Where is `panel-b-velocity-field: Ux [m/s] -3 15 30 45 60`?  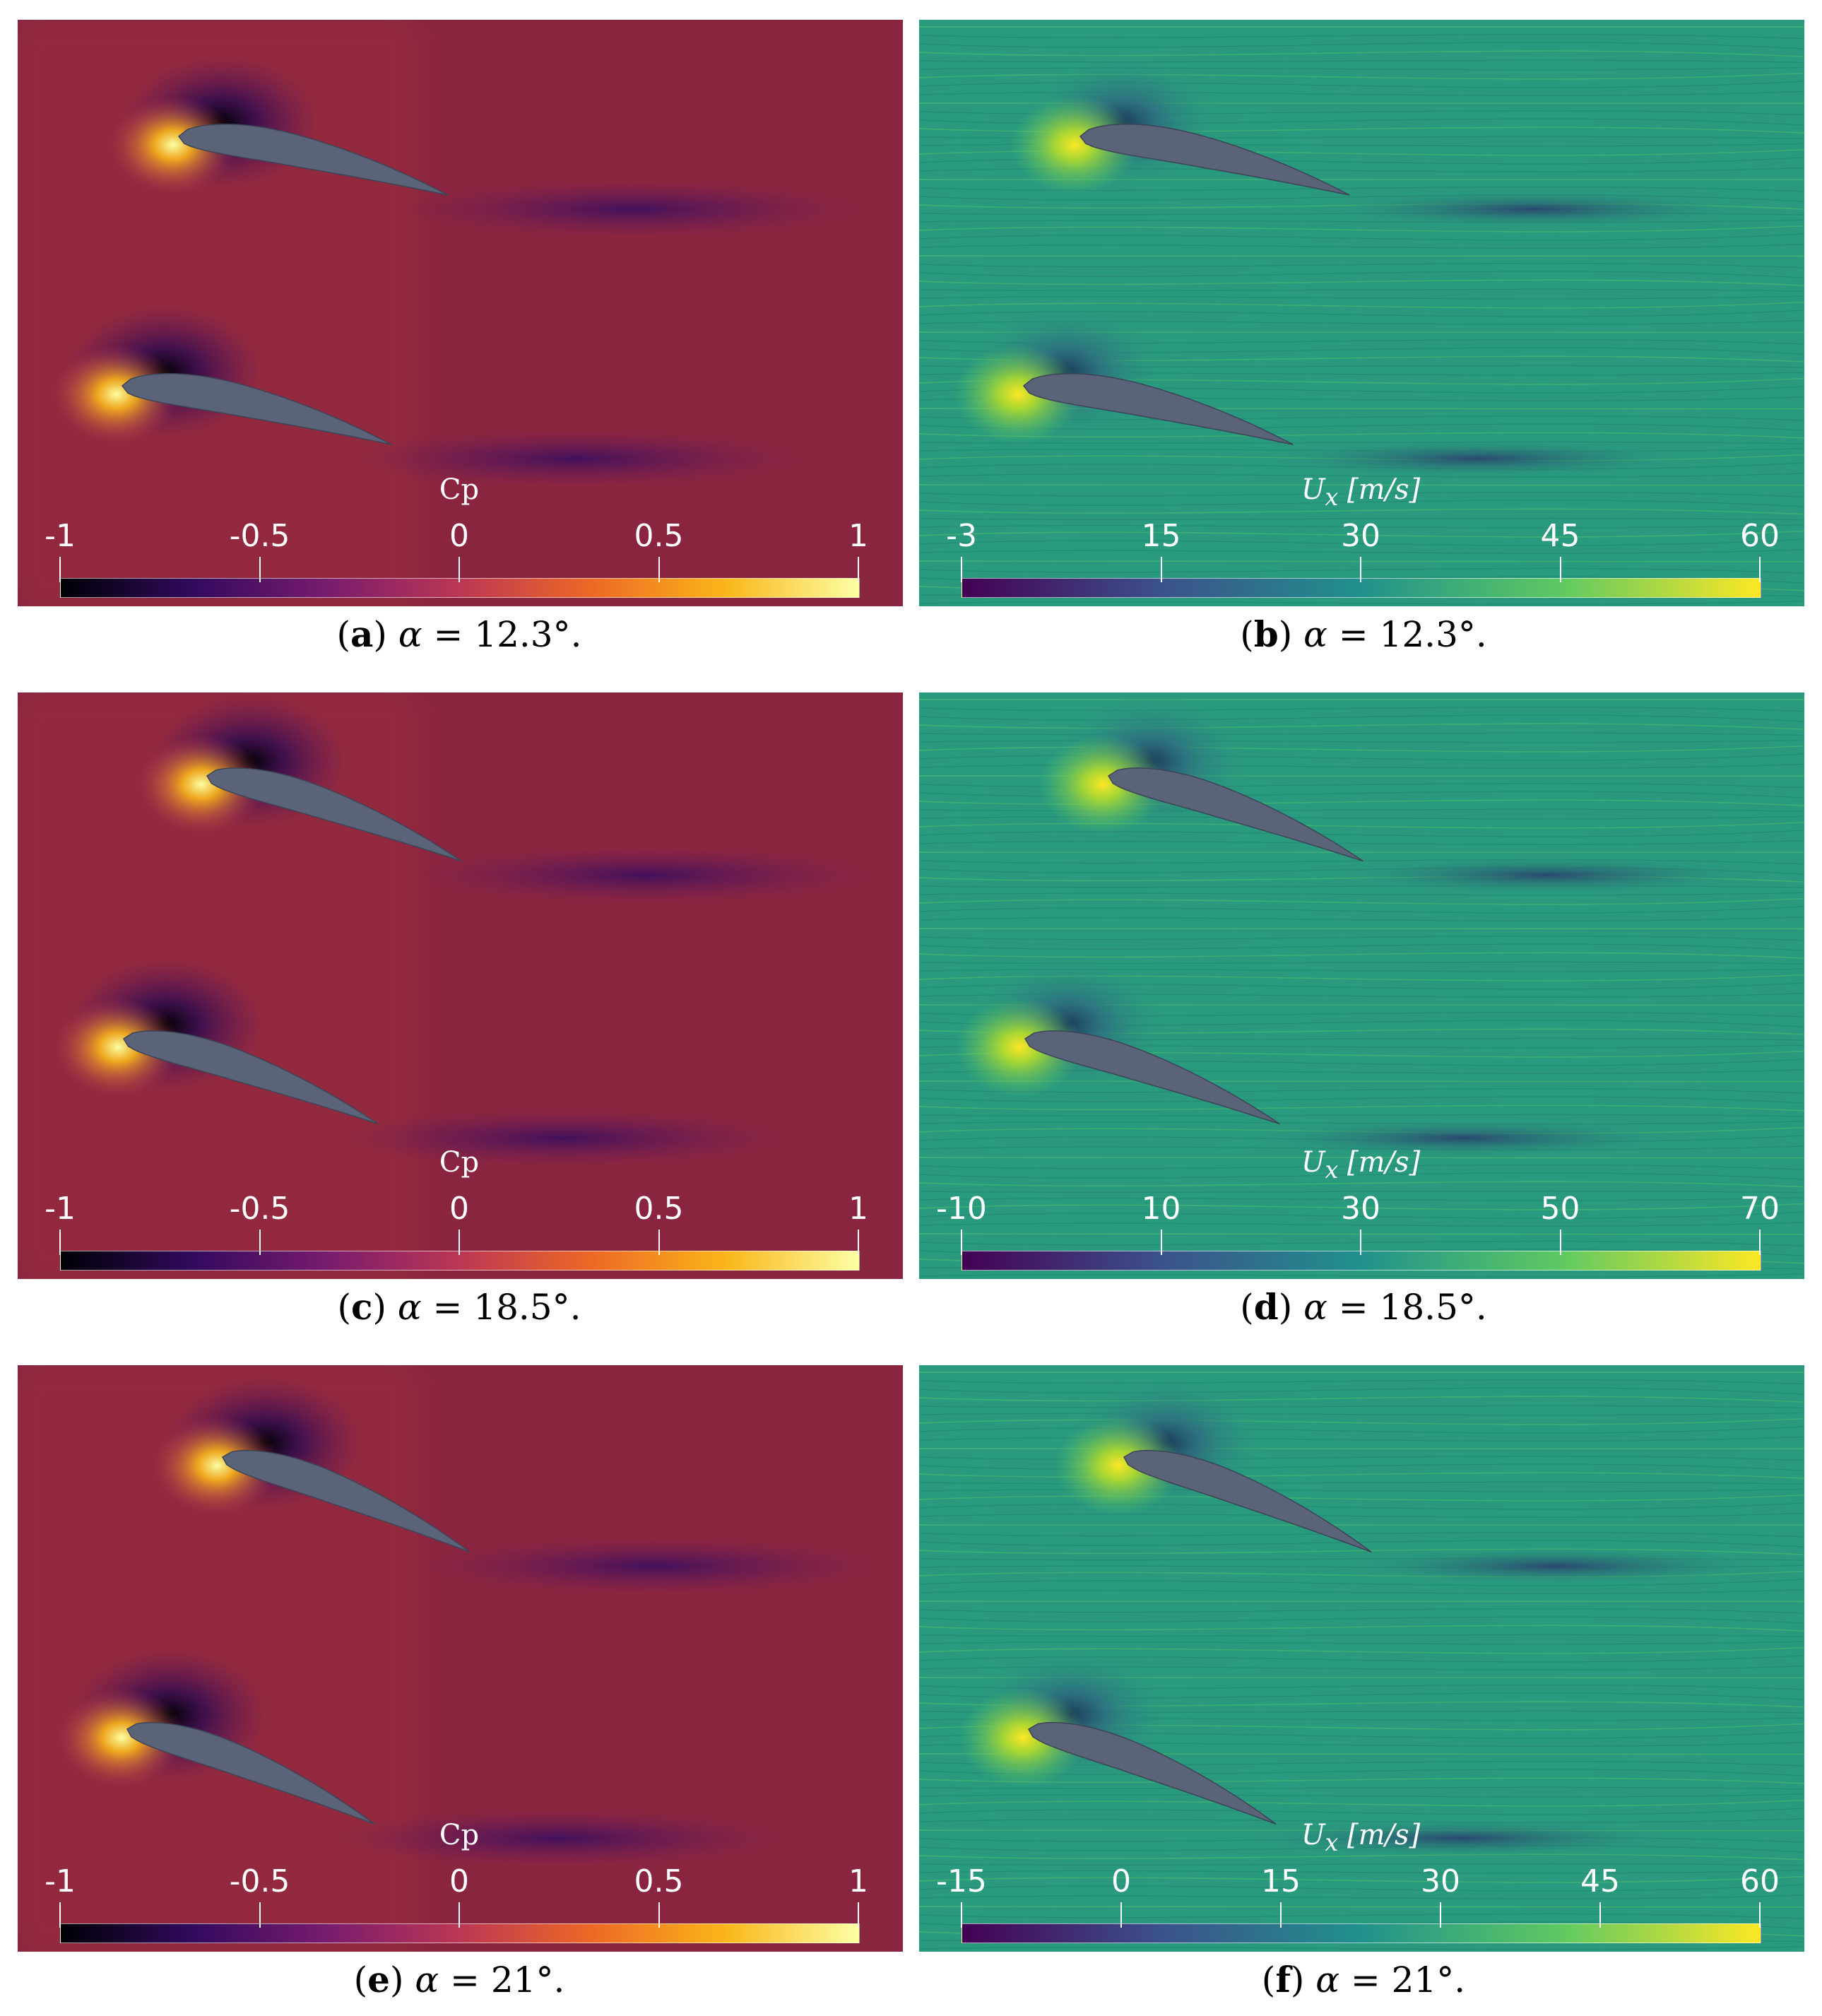
panel-b-velocity-field: Ux [m/s] -3 15 30 45 60 is located at coordinates (1361, 313).